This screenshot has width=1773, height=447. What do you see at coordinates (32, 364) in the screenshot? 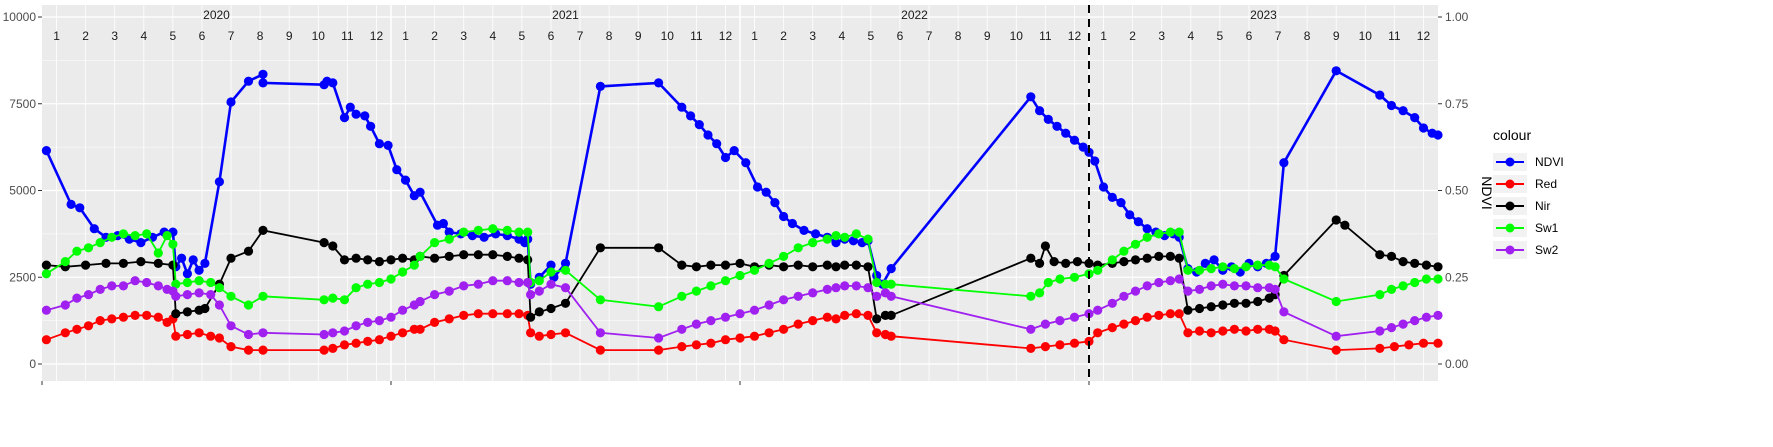
I see `y-tick-label-left: 0` at bounding box center [32, 364].